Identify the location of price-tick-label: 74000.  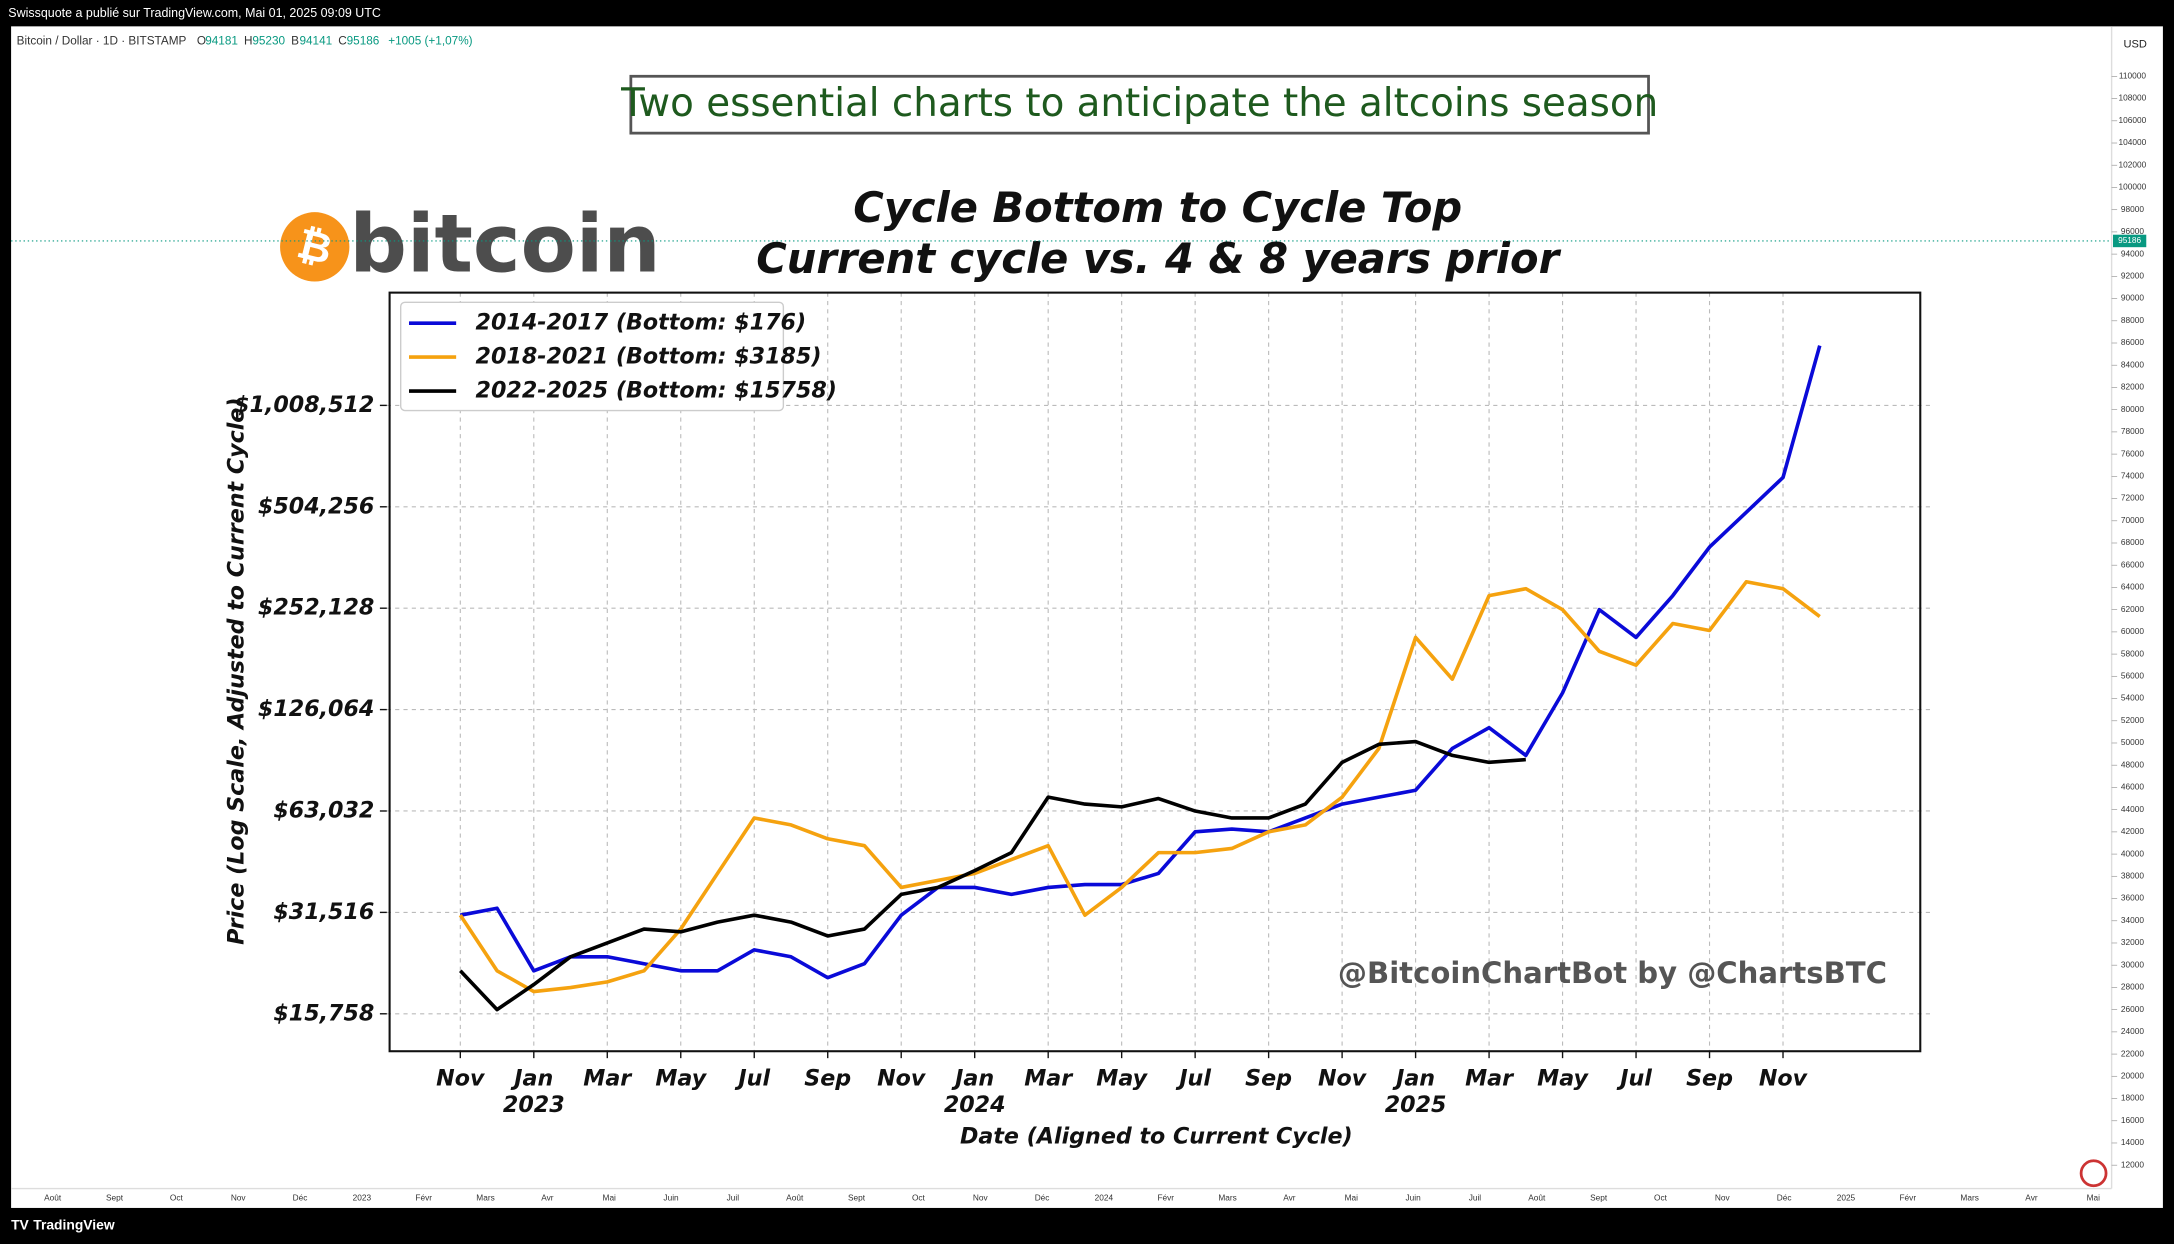
(2132, 476).